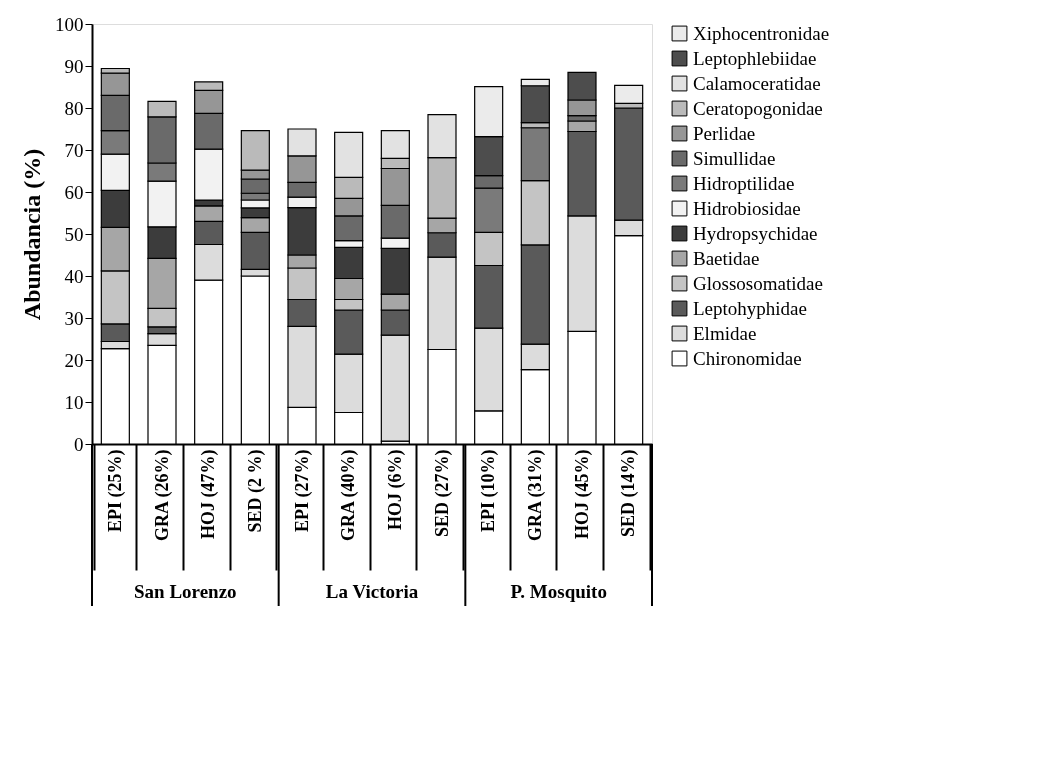  Describe the element at coordinates (757, 83) in the screenshot. I see `legend-label: Calamoceratidae` at that location.